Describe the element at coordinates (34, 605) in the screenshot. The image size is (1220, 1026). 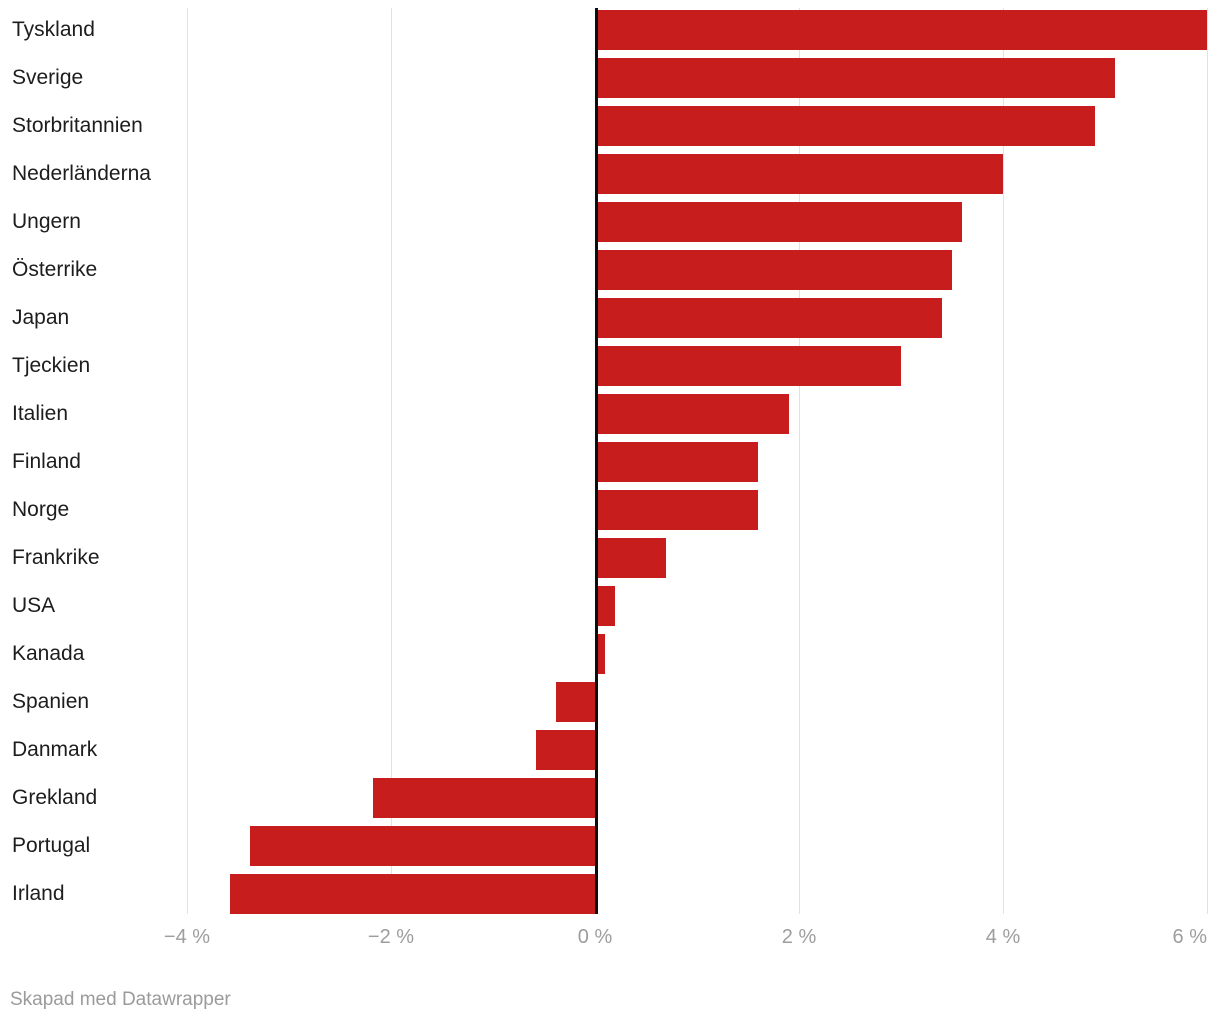
I see `country-label: USA` at that location.